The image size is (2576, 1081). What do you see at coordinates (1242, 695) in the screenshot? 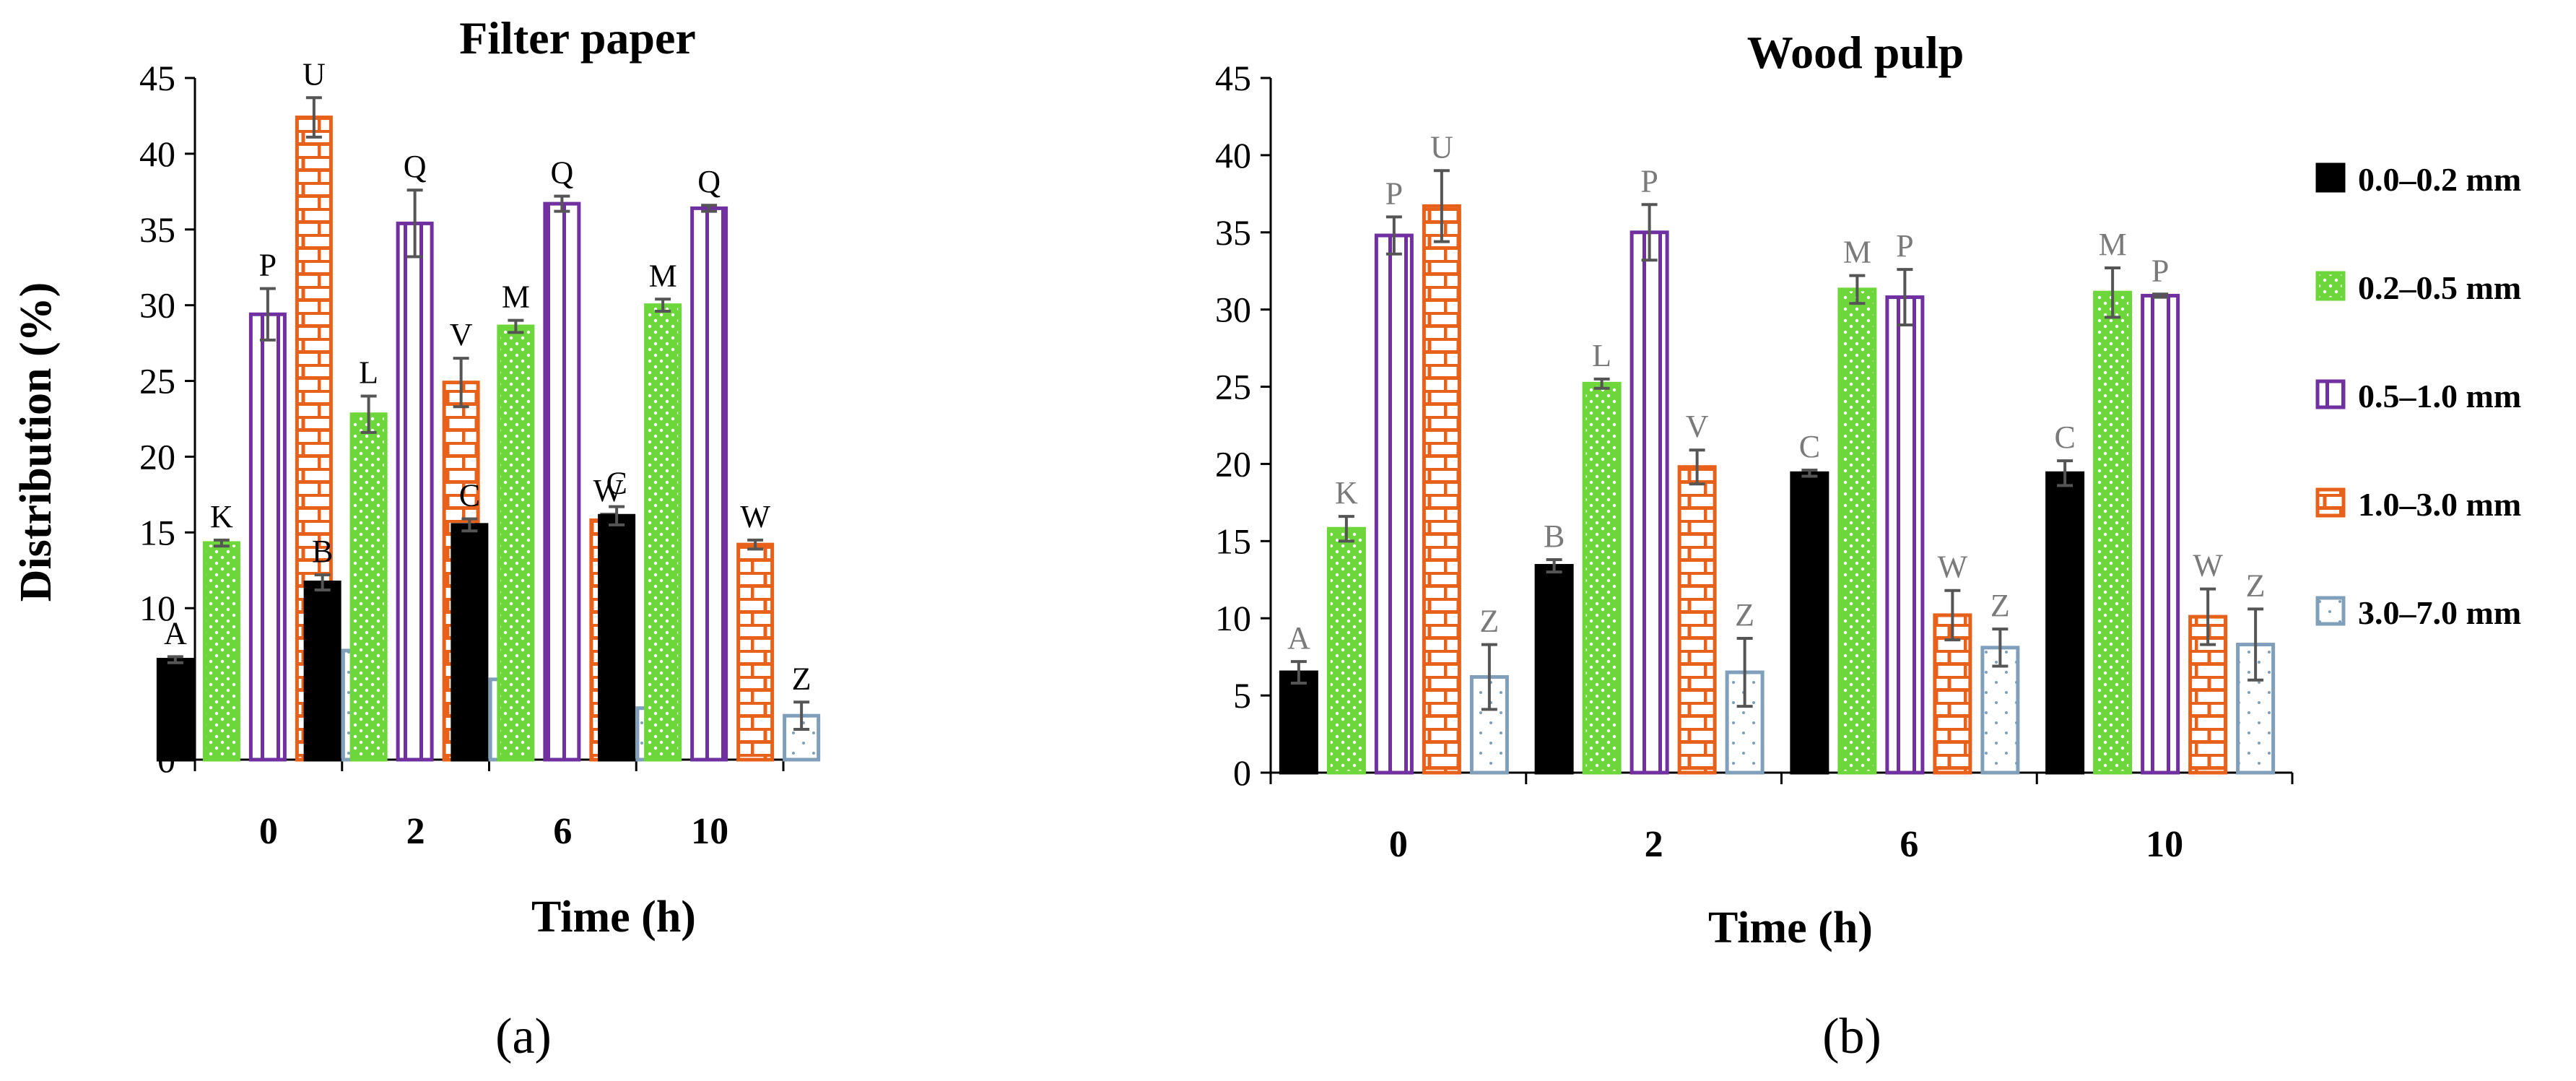
I see `y-tick-label: 5` at bounding box center [1242, 695].